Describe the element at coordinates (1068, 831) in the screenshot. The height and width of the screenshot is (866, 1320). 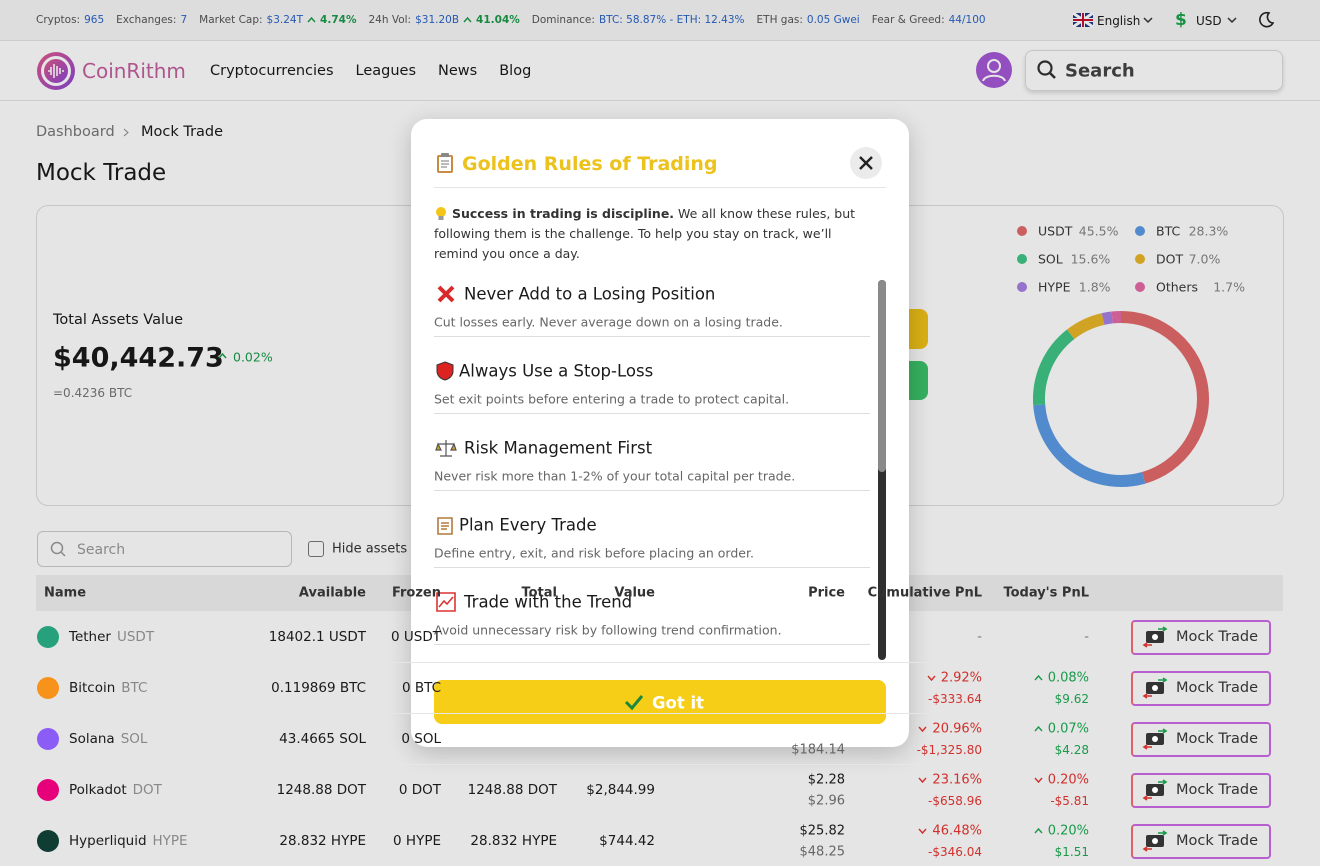
I see `pnl-today-pct: 0.20%` at that location.